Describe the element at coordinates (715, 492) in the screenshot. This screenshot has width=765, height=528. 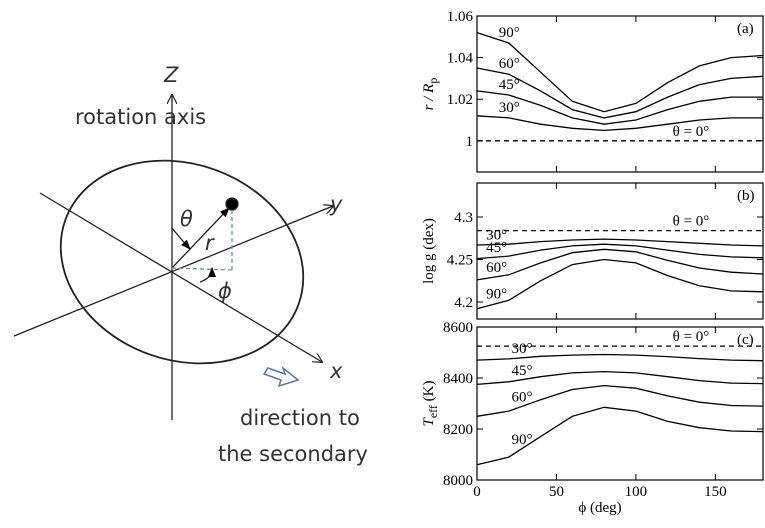
I see `x-tick-label: 150` at that location.